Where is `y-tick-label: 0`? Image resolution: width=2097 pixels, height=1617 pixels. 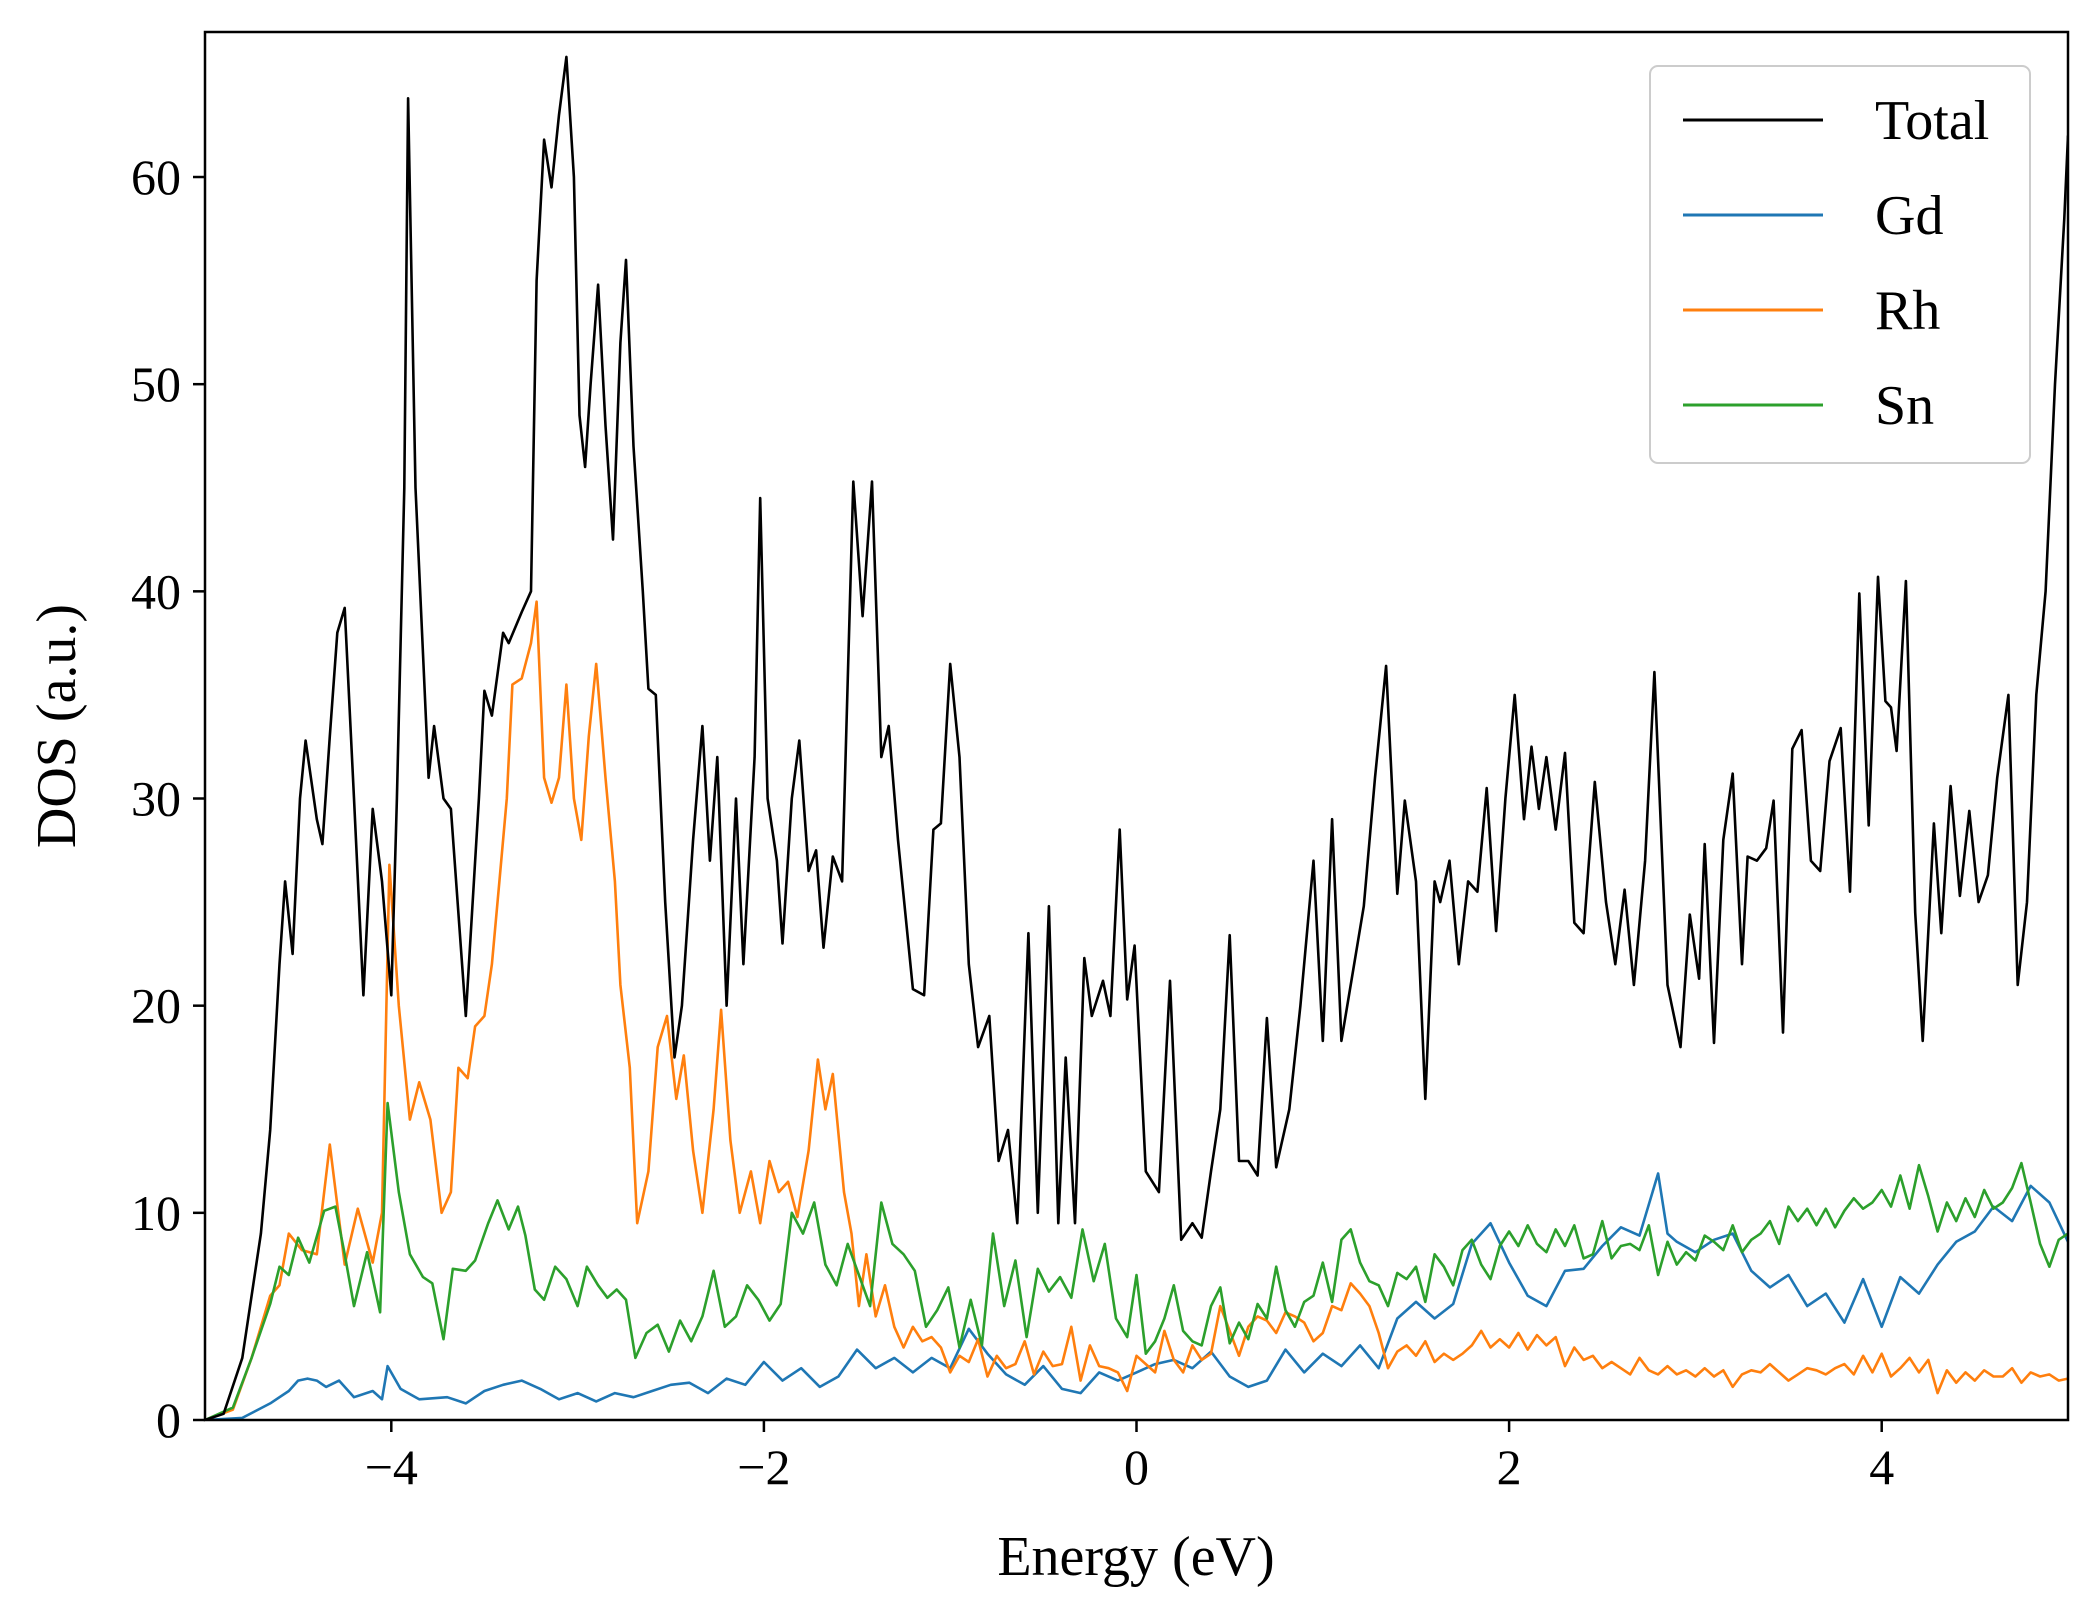 y-tick-label: 0 is located at coordinates (168, 1420).